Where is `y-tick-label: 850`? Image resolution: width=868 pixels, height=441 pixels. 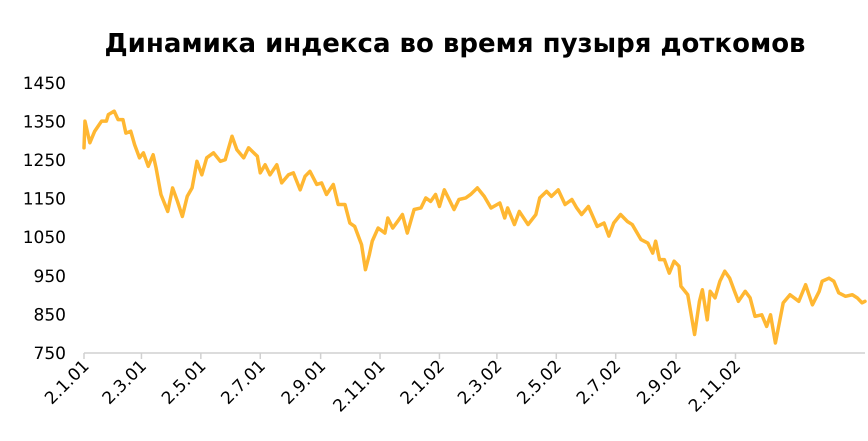 y-tick-label: 850 is located at coordinates (50, 315).